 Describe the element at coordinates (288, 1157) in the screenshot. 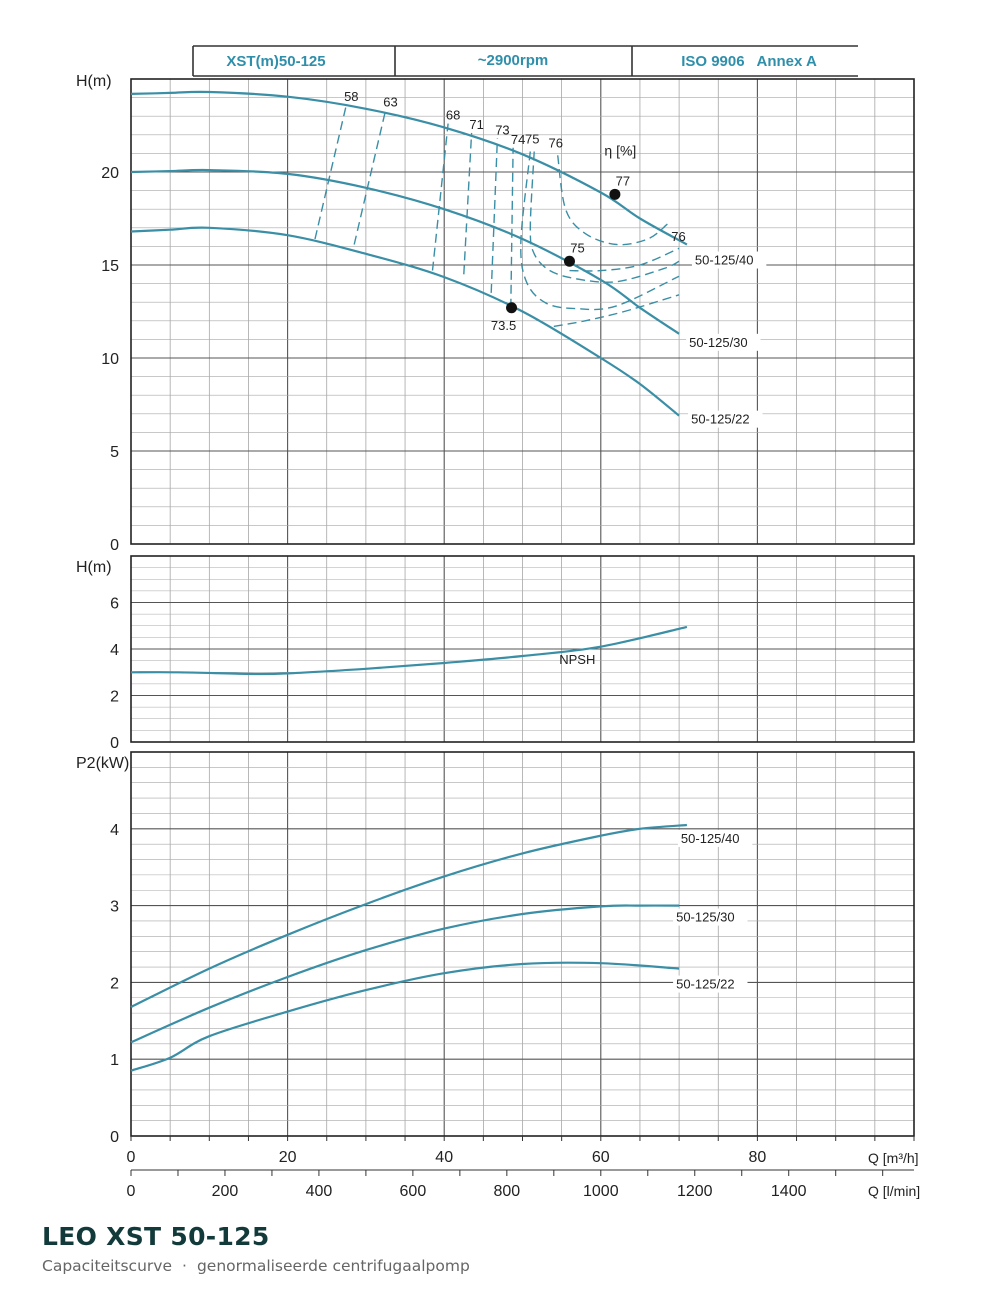

I see `x-tick-label-m3h: 20` at that location.